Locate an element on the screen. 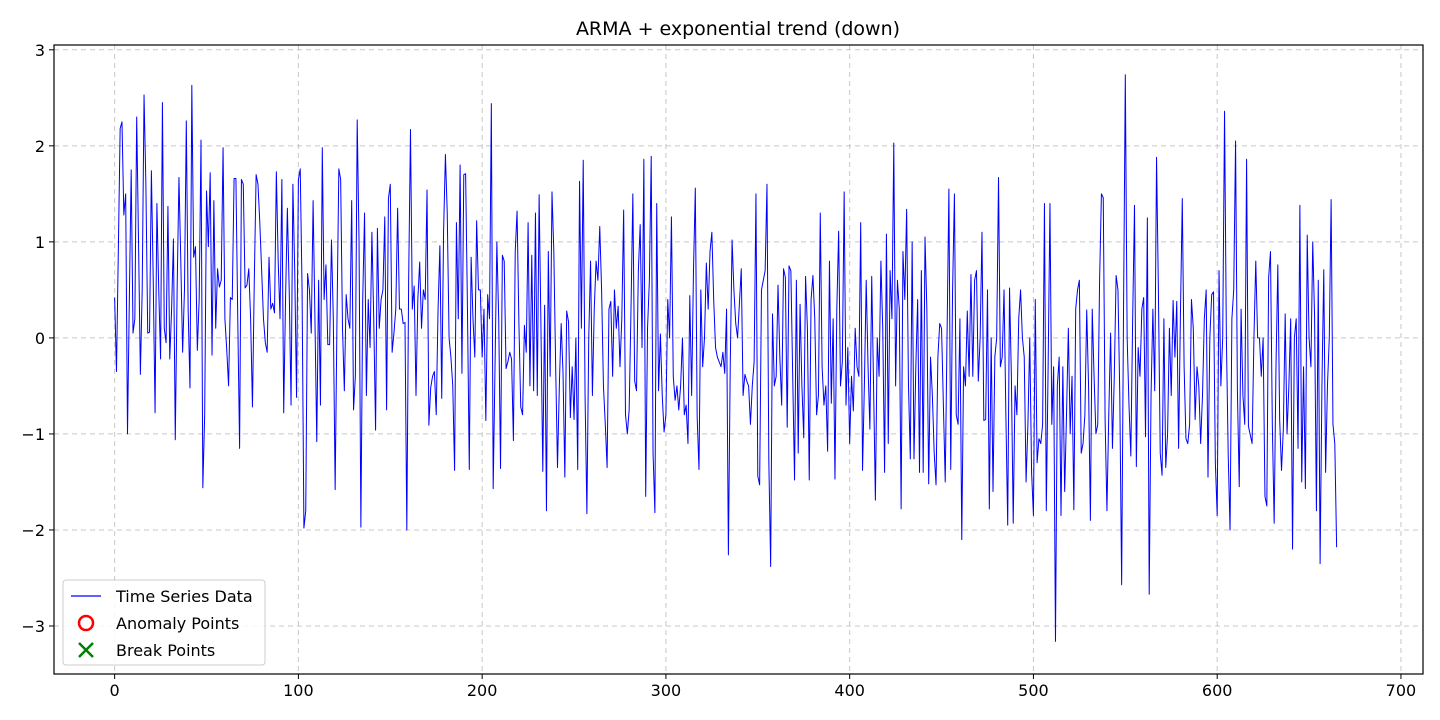  legend-box is located at coordinates (164, 622).